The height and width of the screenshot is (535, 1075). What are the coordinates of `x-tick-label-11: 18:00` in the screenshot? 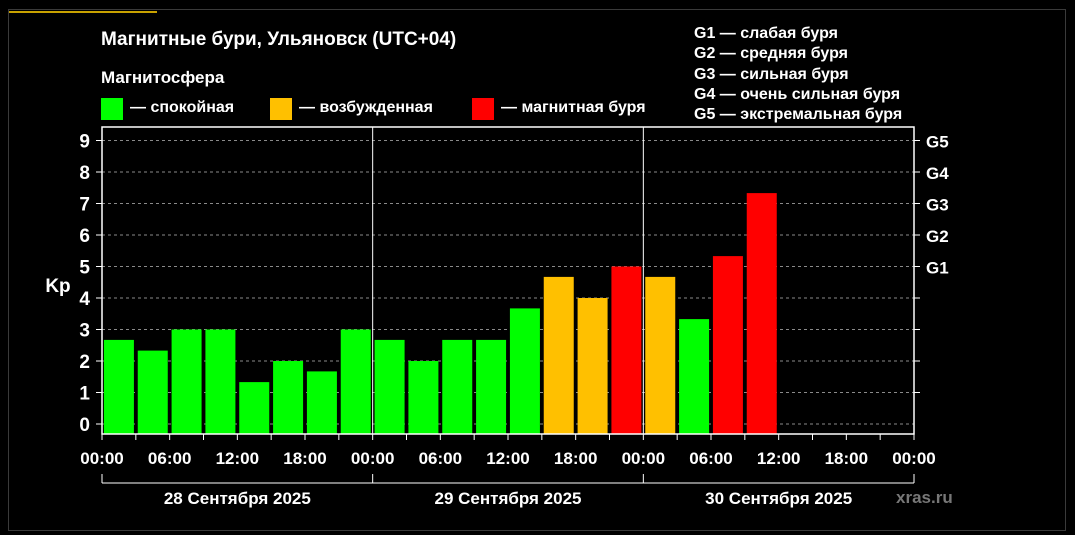 It's located at (846, 458).